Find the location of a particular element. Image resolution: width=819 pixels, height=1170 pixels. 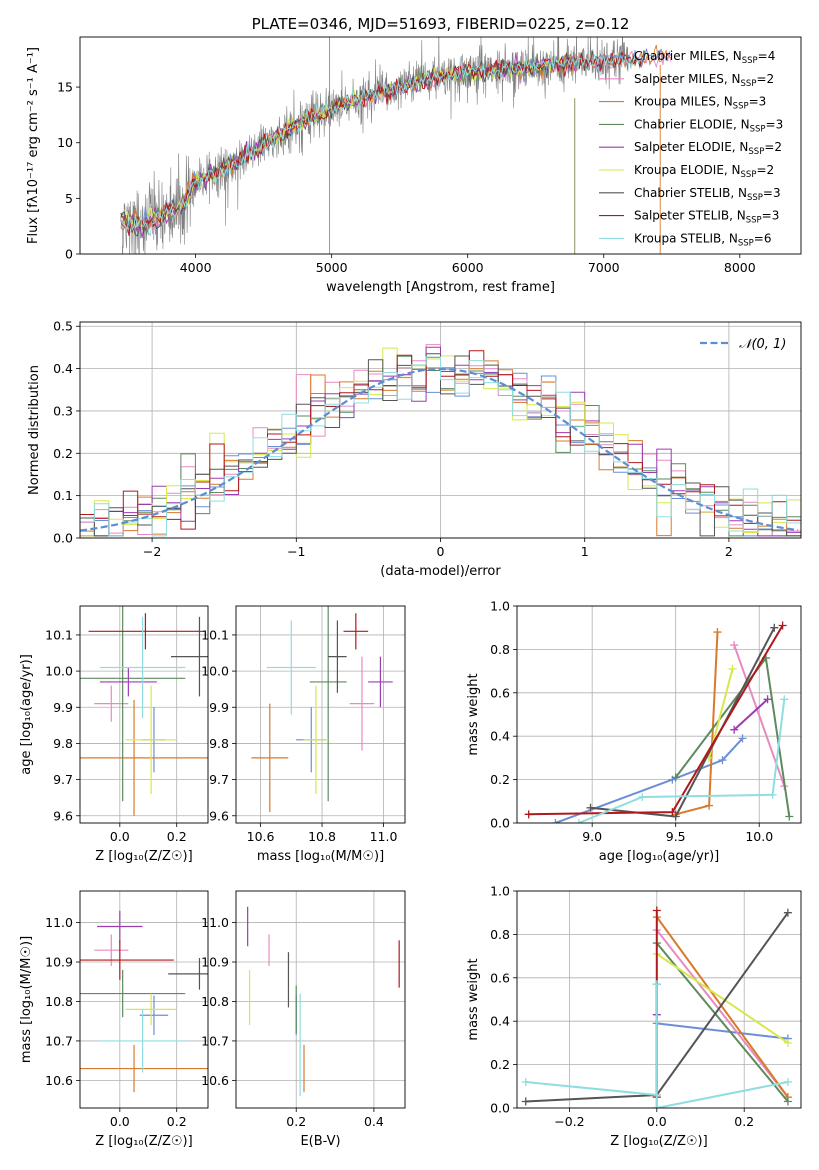

legend-series-name: Salpeter ELODIE is located at coordinates (683, 147).